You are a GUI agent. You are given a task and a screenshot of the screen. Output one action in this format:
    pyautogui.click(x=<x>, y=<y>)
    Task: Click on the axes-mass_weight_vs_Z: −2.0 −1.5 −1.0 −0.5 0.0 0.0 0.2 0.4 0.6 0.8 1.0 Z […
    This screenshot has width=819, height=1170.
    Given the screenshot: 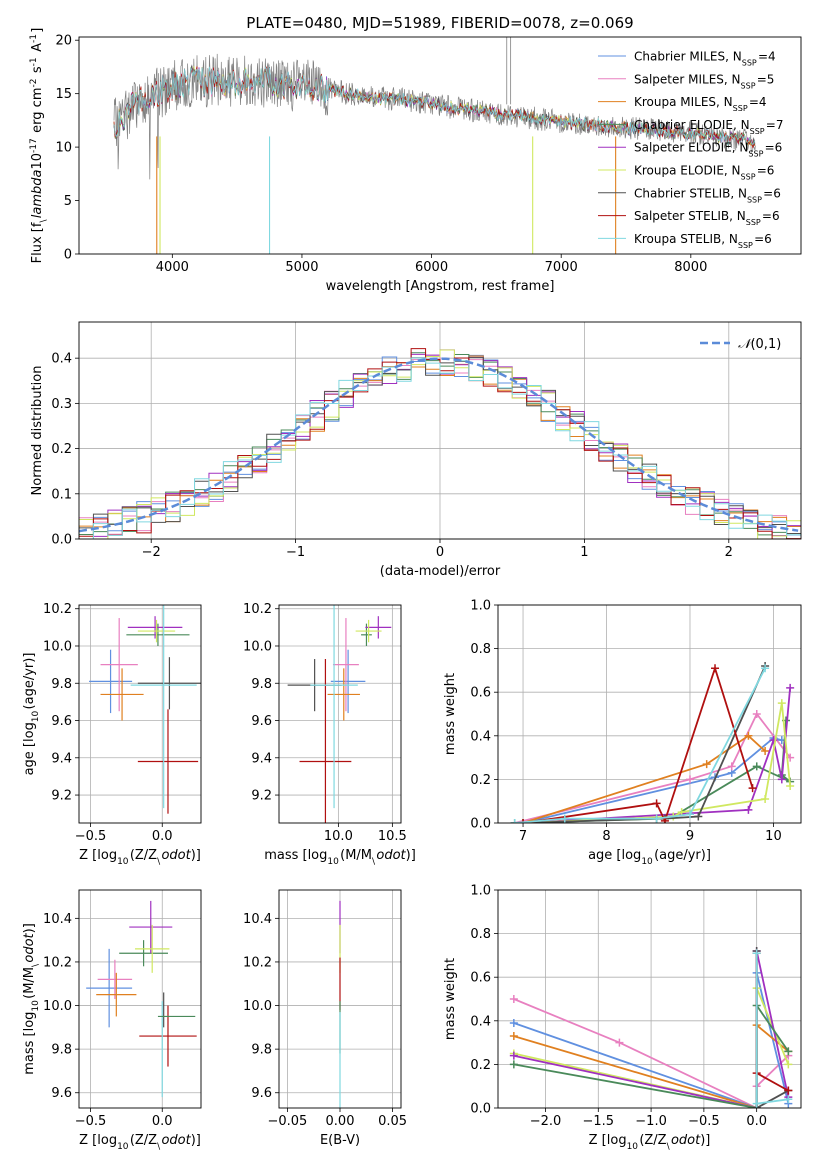 What is the action you would take?
    pyautogui.click(x=622, y=1018)
    